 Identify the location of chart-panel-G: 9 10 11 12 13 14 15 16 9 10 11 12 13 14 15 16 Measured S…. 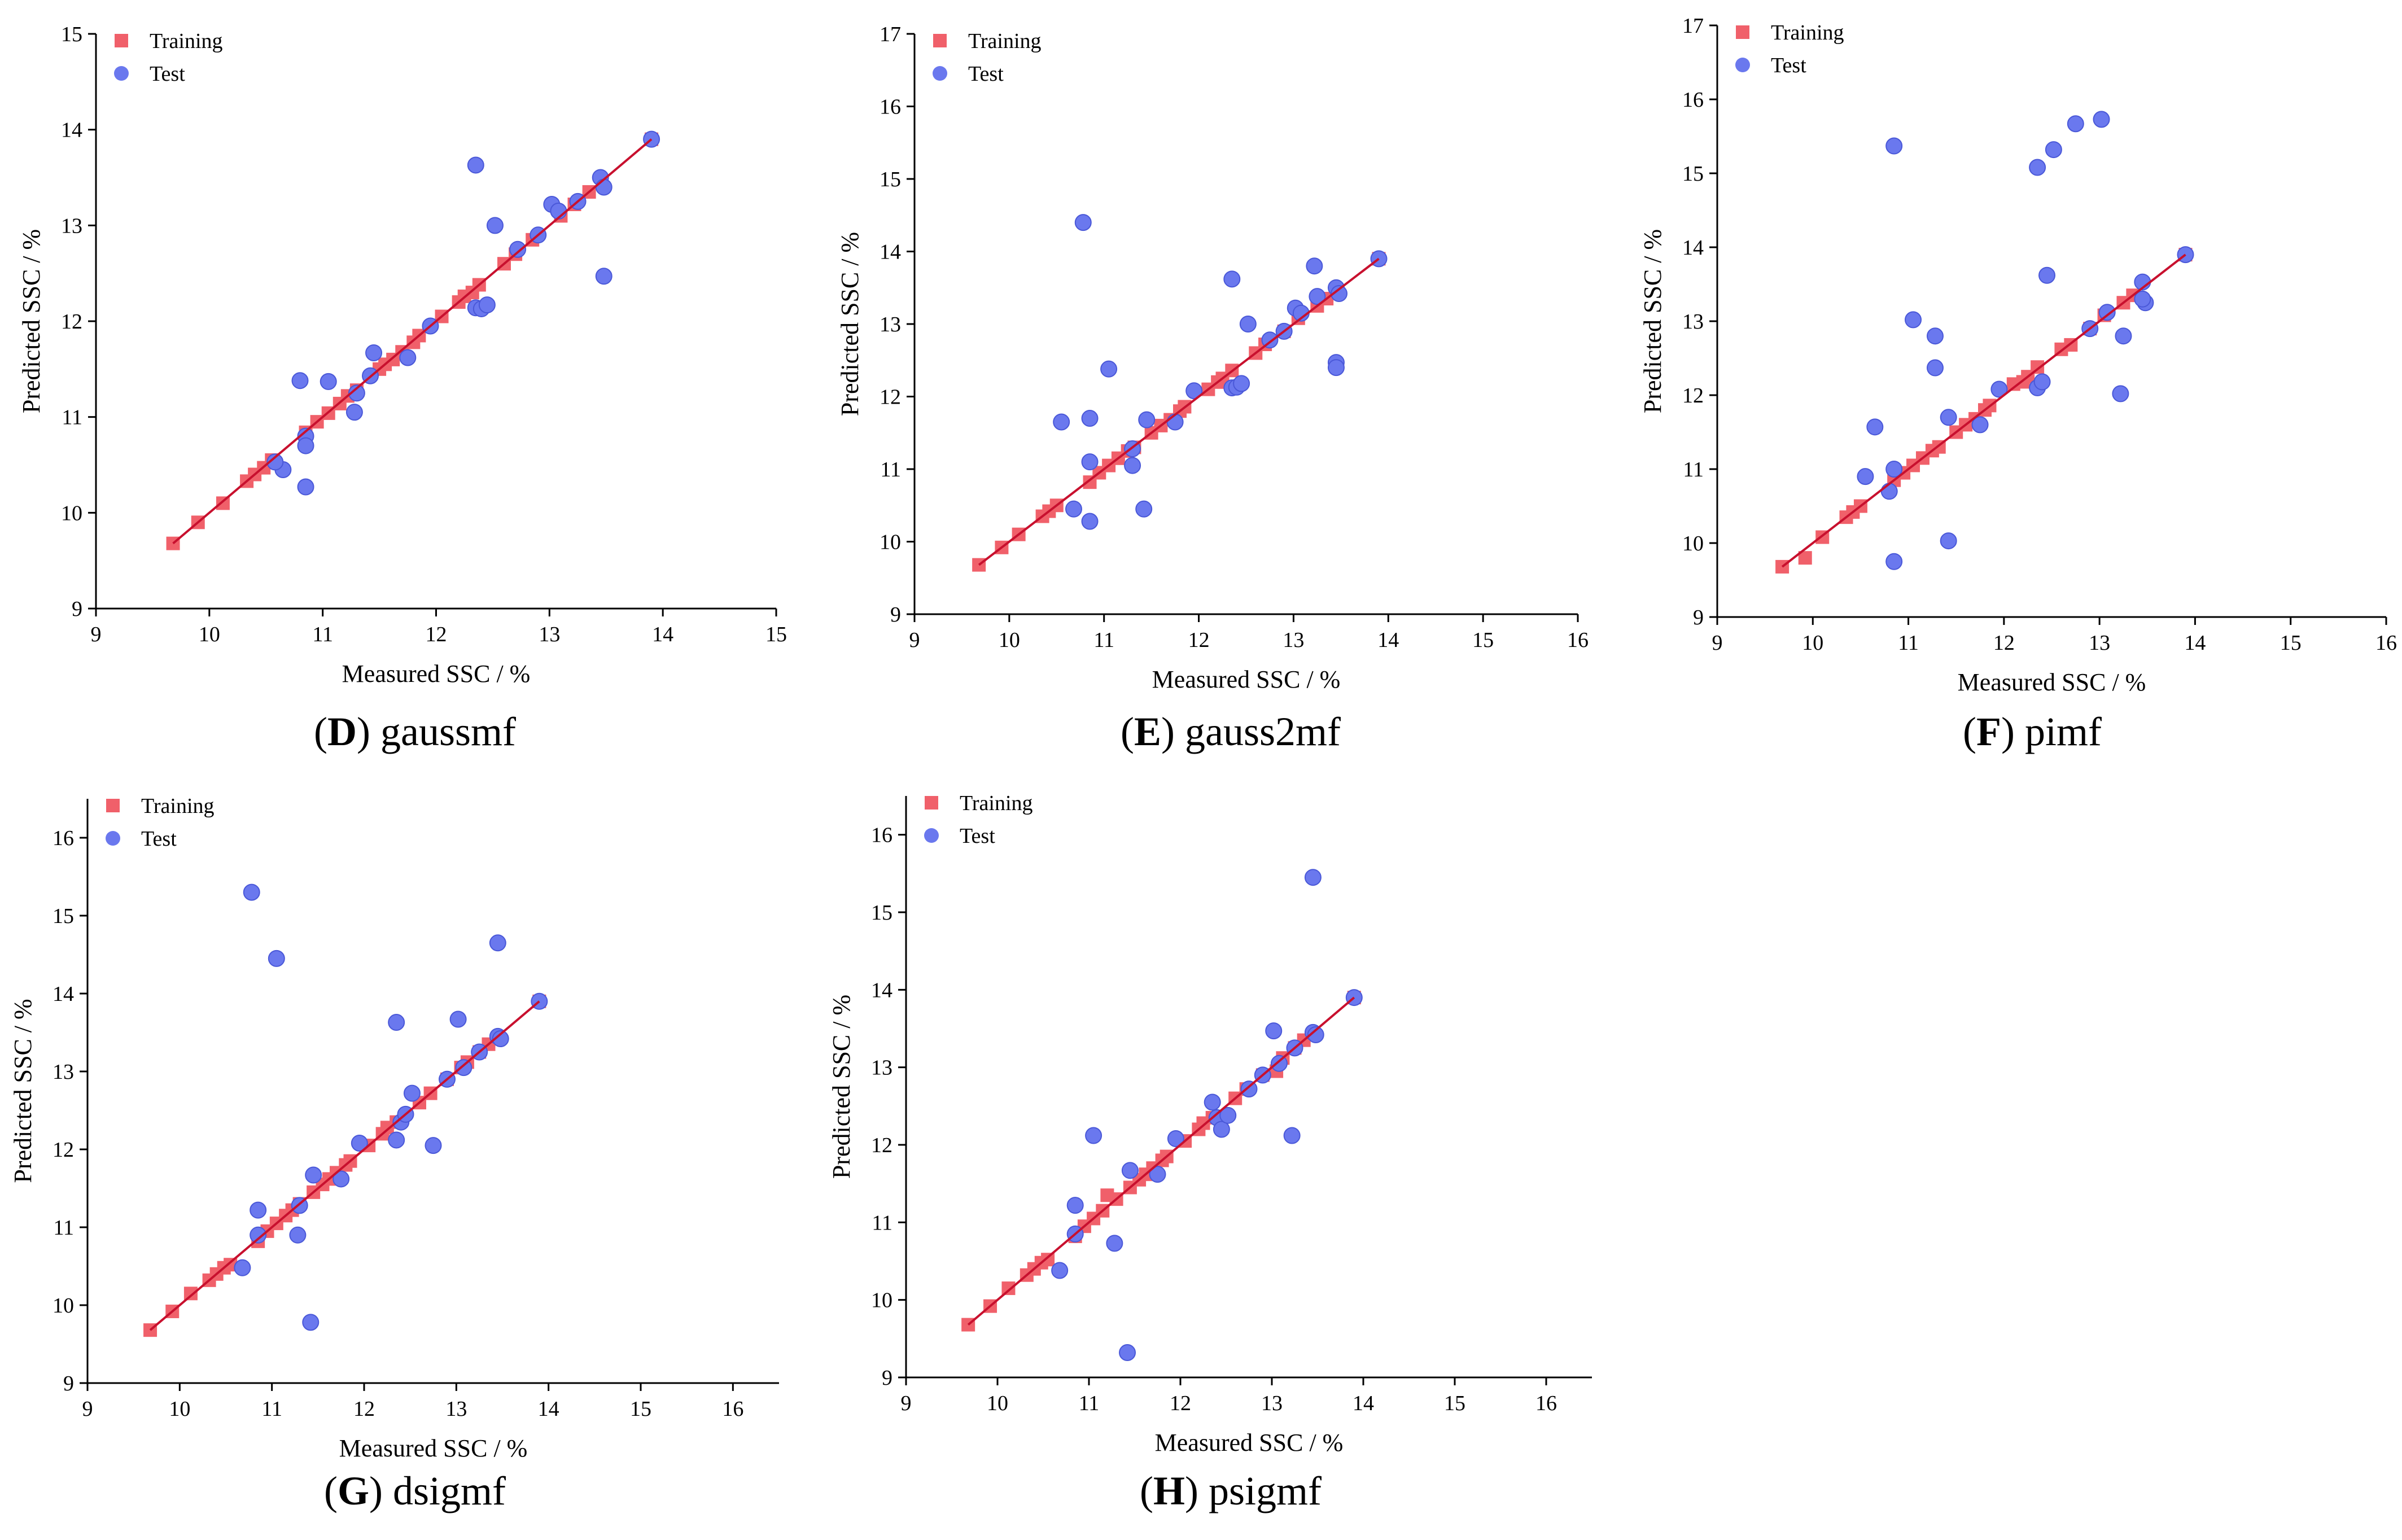
(394, 1154).